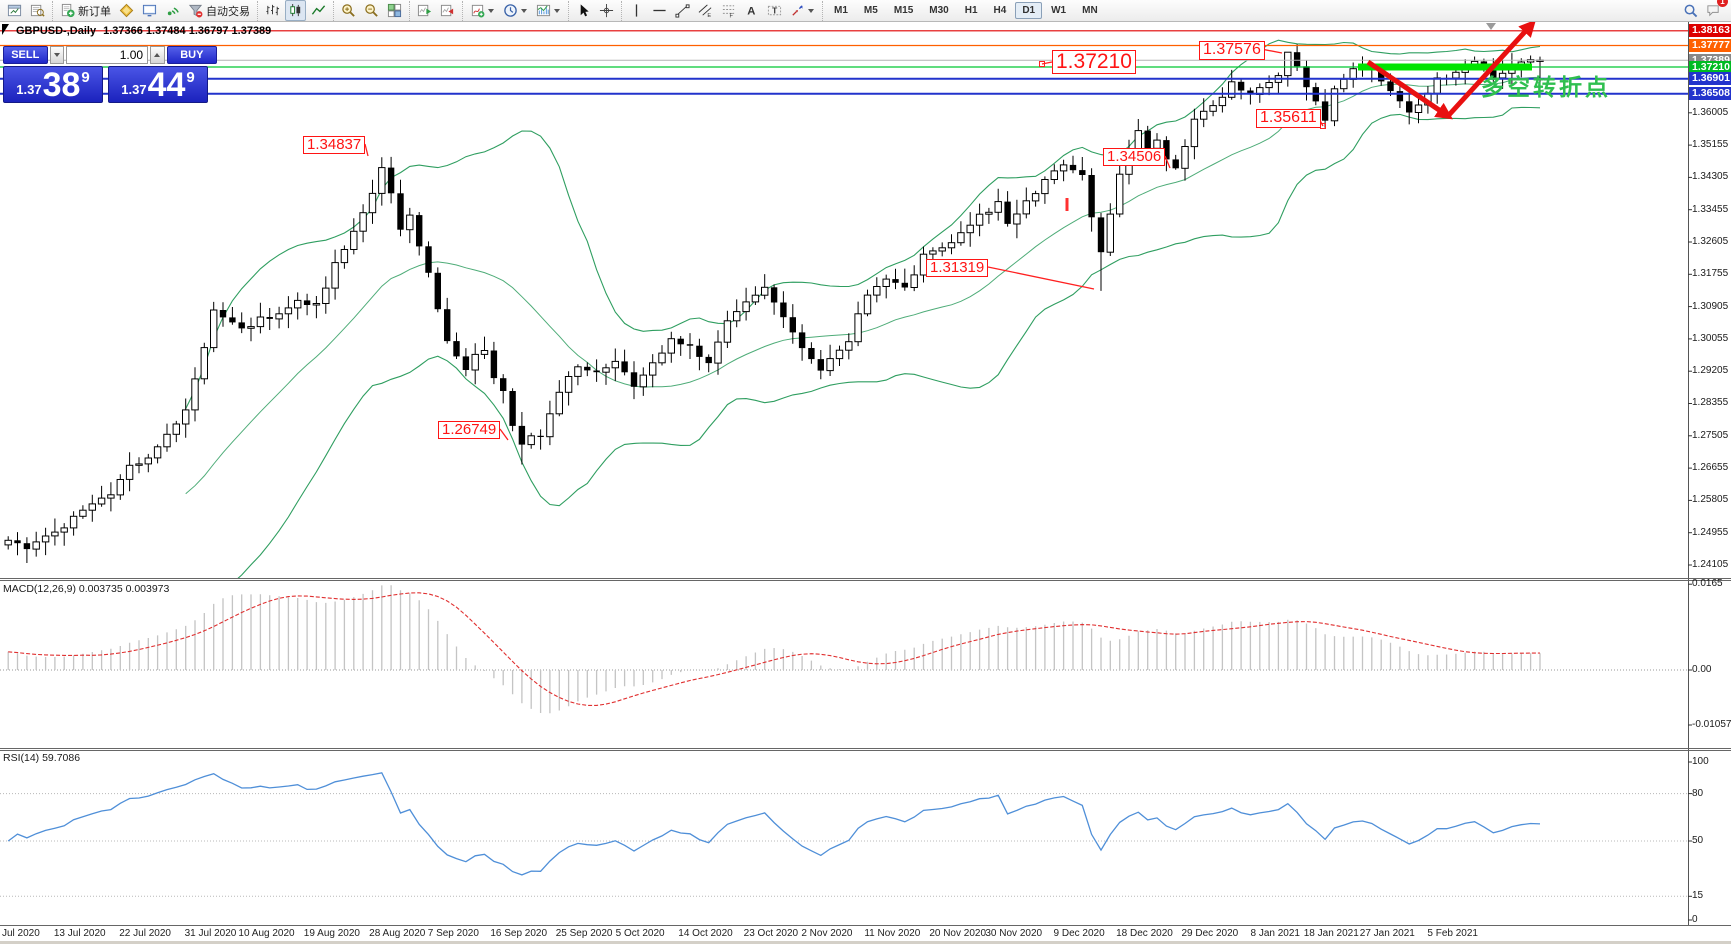  I want to click on one-click-trade-panel: SELL BUY 1.37 38 9 1.37 44 9, so click(110, 74).